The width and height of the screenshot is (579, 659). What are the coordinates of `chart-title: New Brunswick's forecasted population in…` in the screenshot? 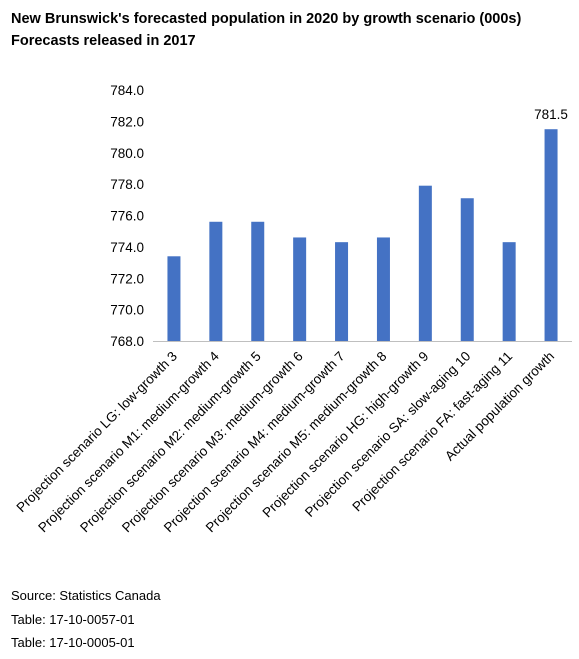 It's located at (266, 19).